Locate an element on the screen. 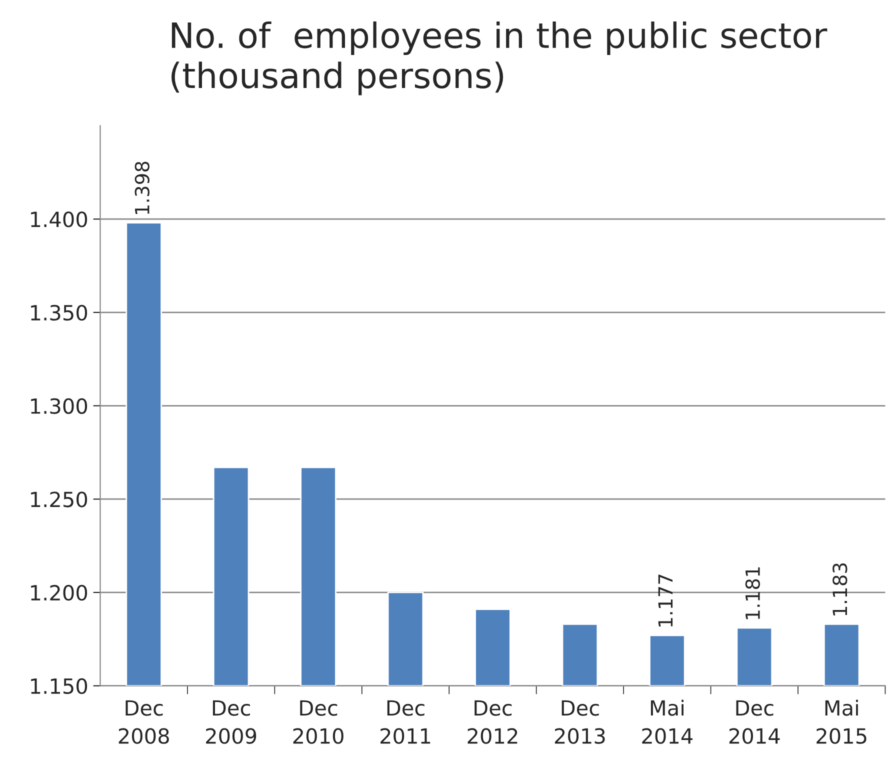  y-tick-label: 1.400 is located at coordinates (59, 220).